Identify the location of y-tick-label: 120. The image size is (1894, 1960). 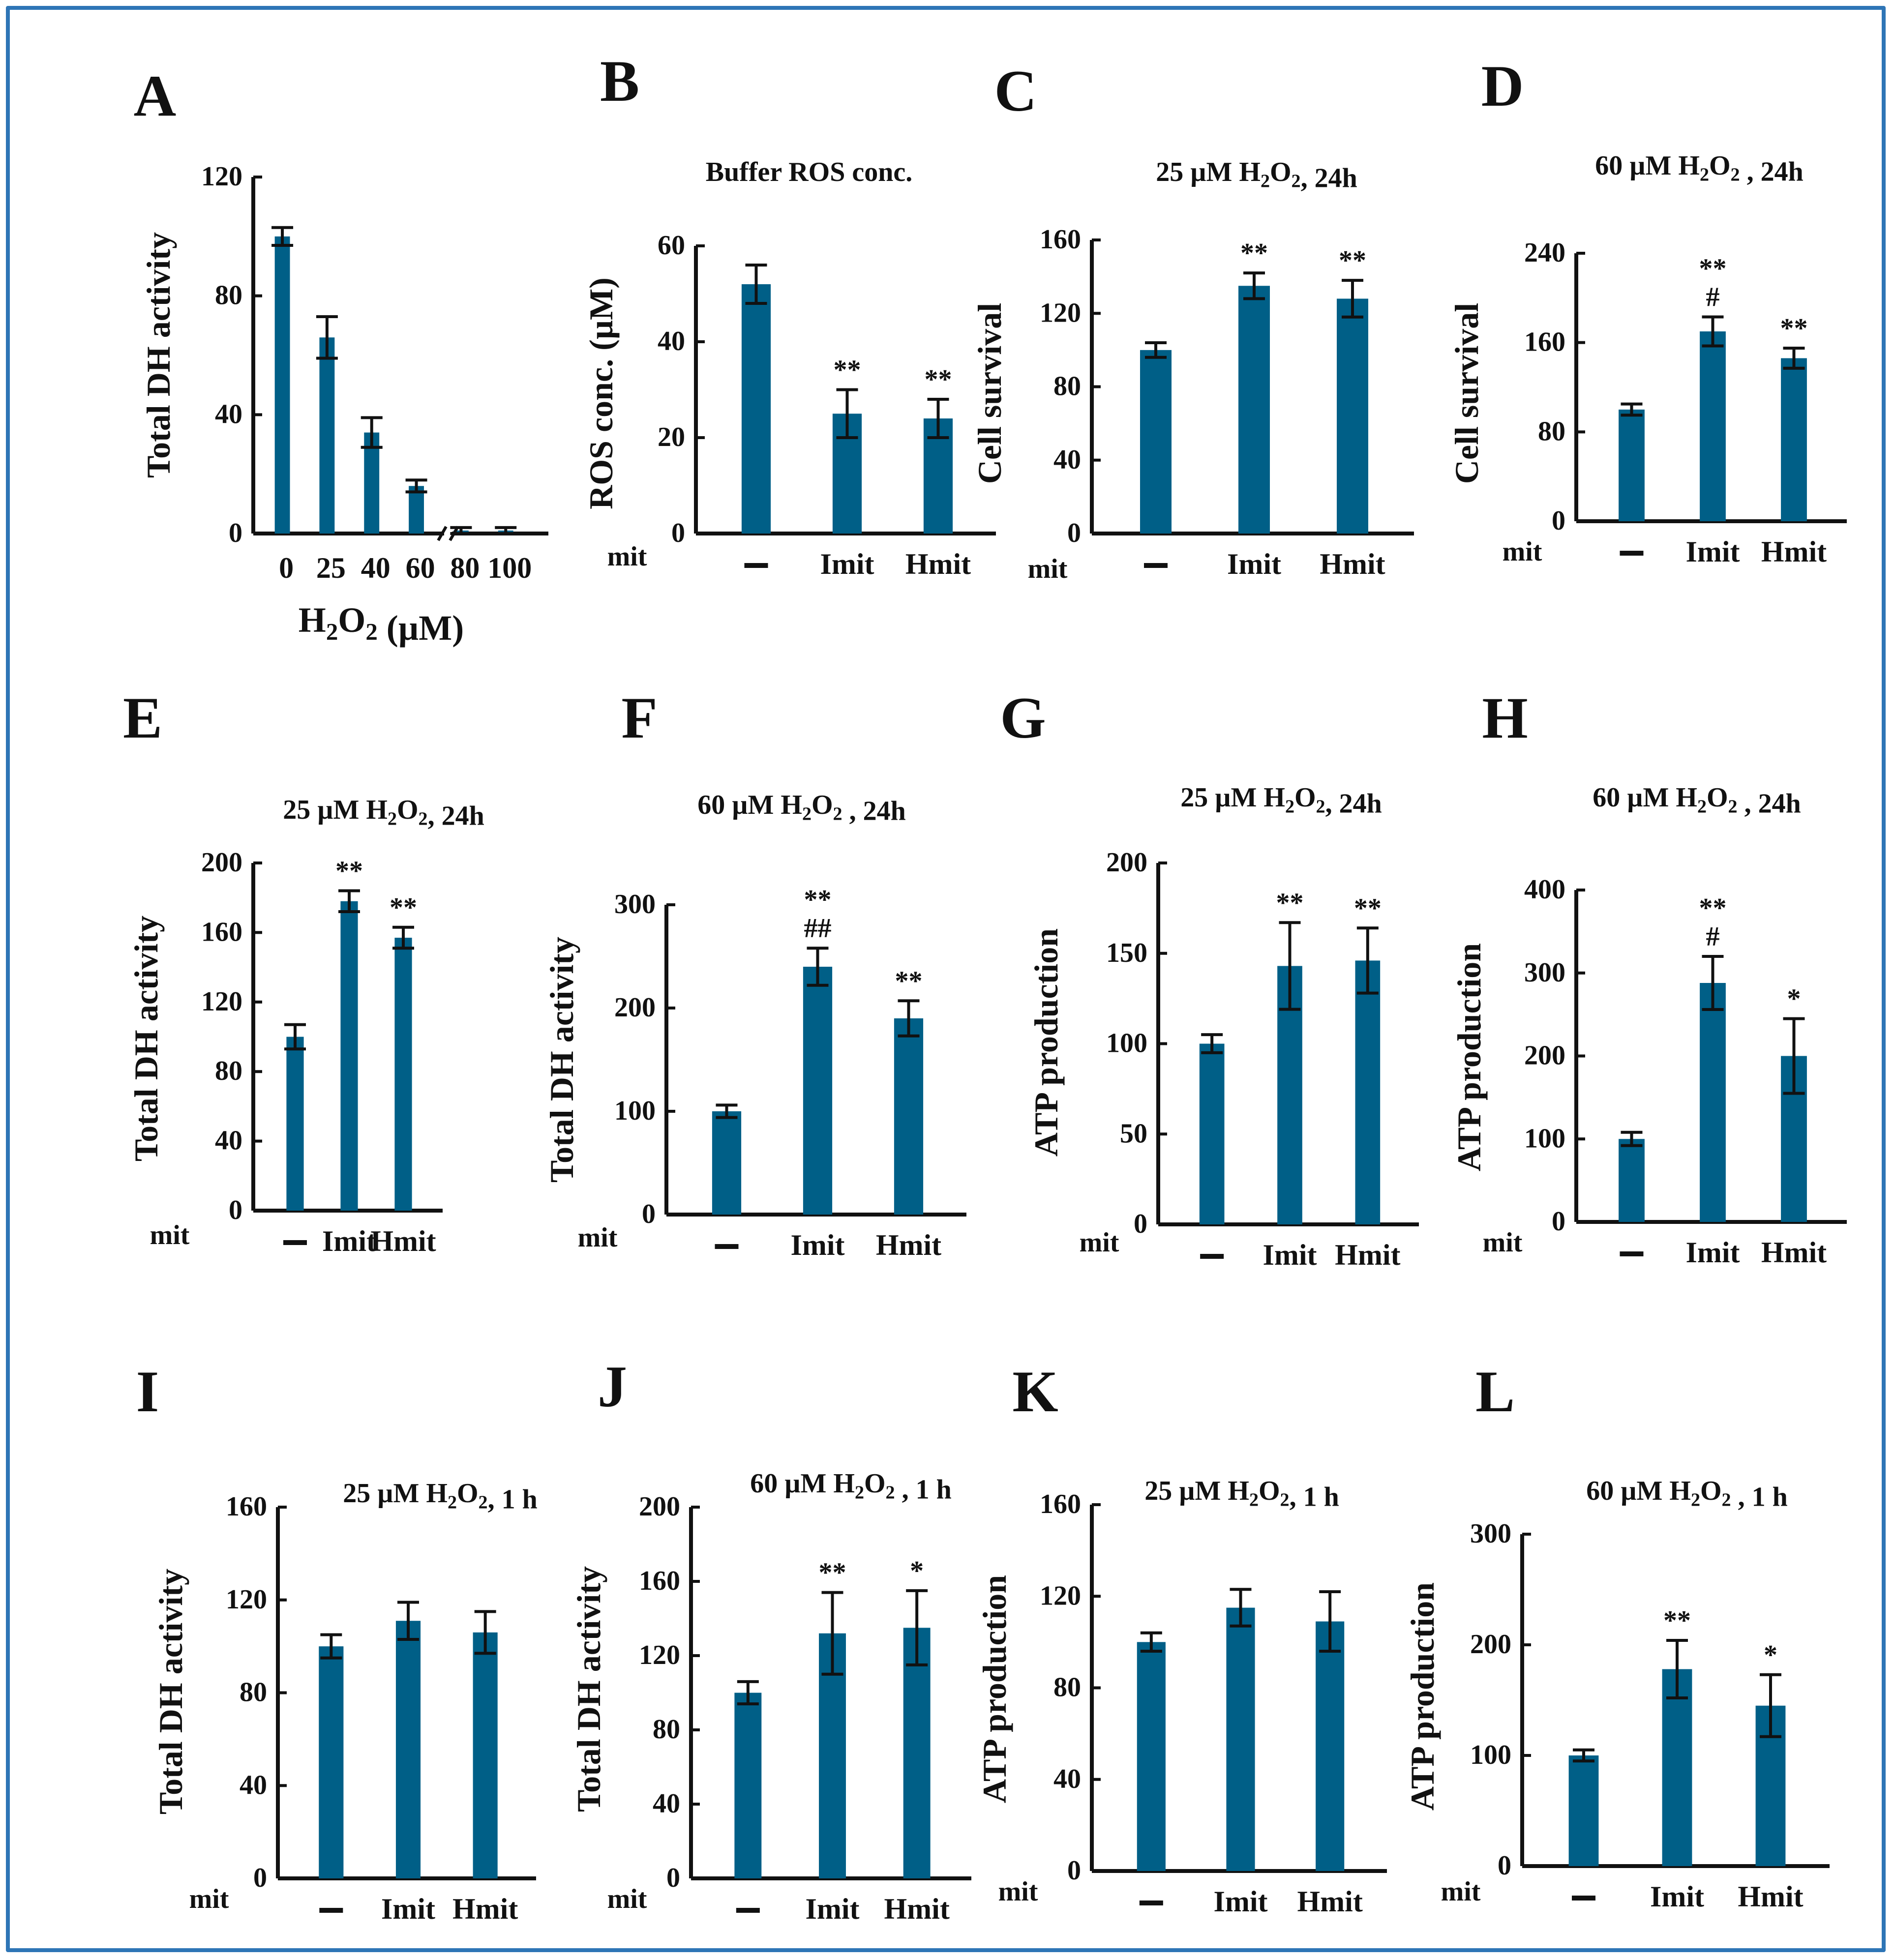
(221, 176).